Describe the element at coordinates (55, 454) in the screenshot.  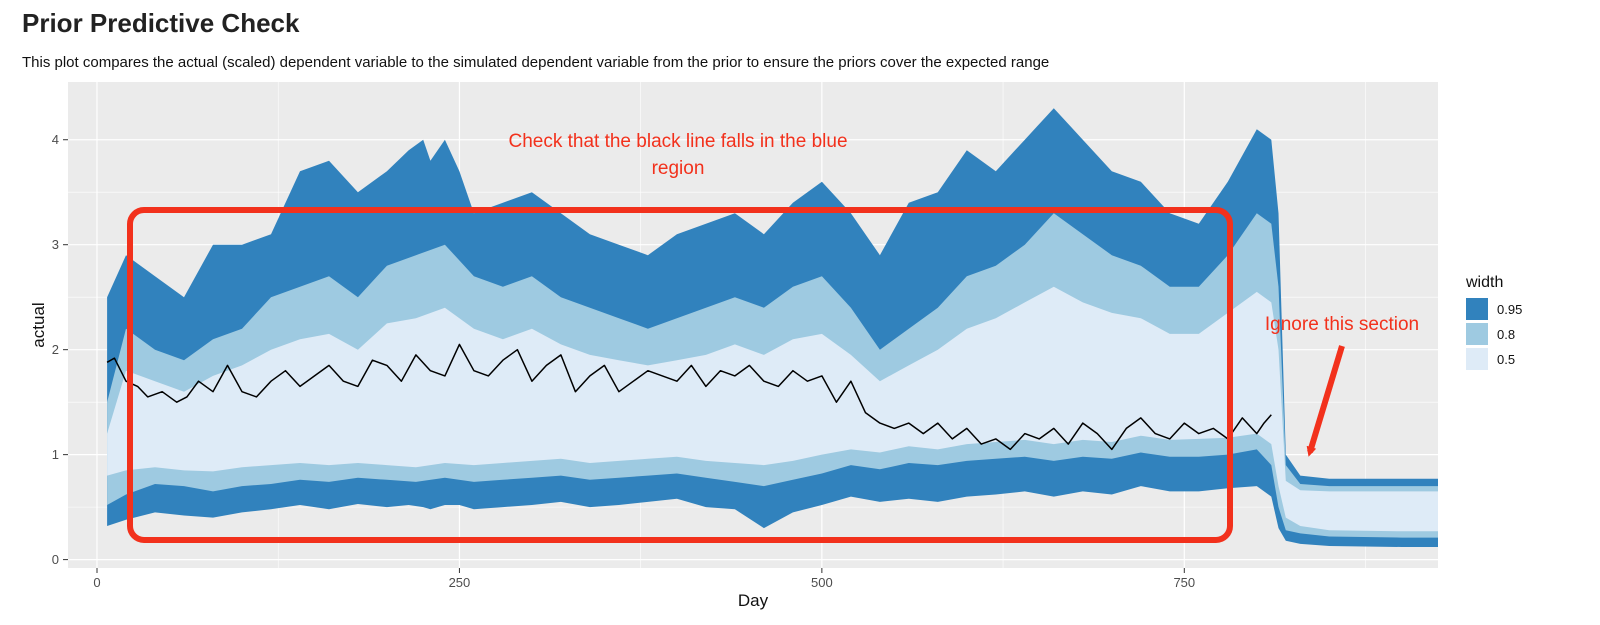
I see `y-tick-label: 1` at that location.